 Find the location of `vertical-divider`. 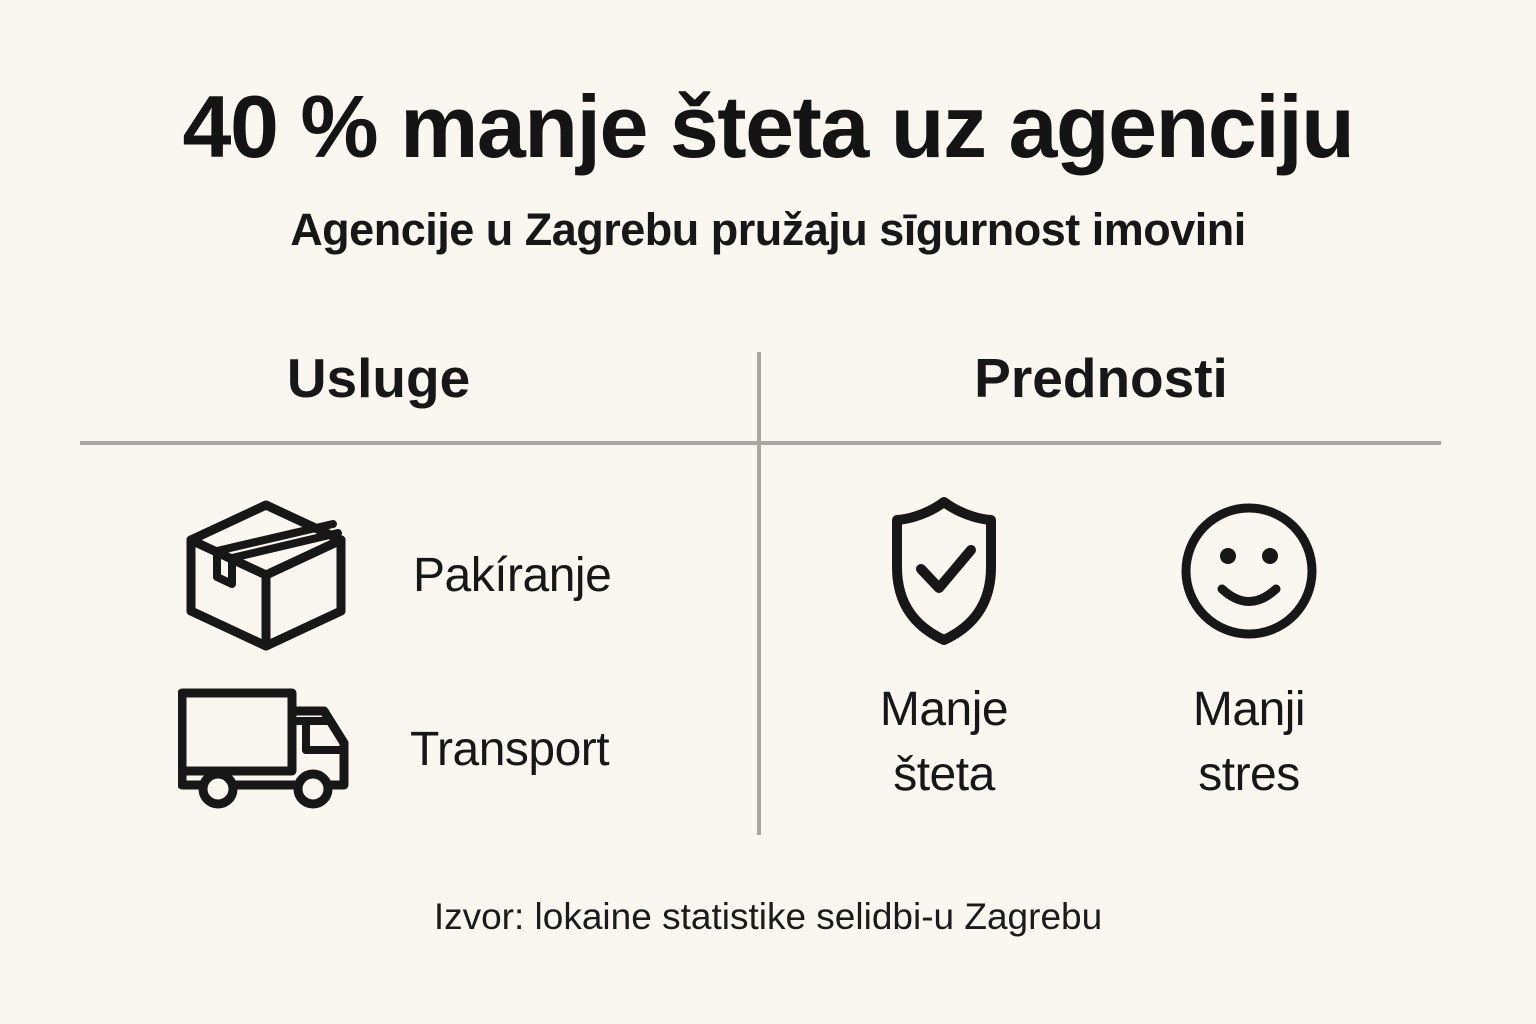

vertical-divider is located at coordinates (759, 593).